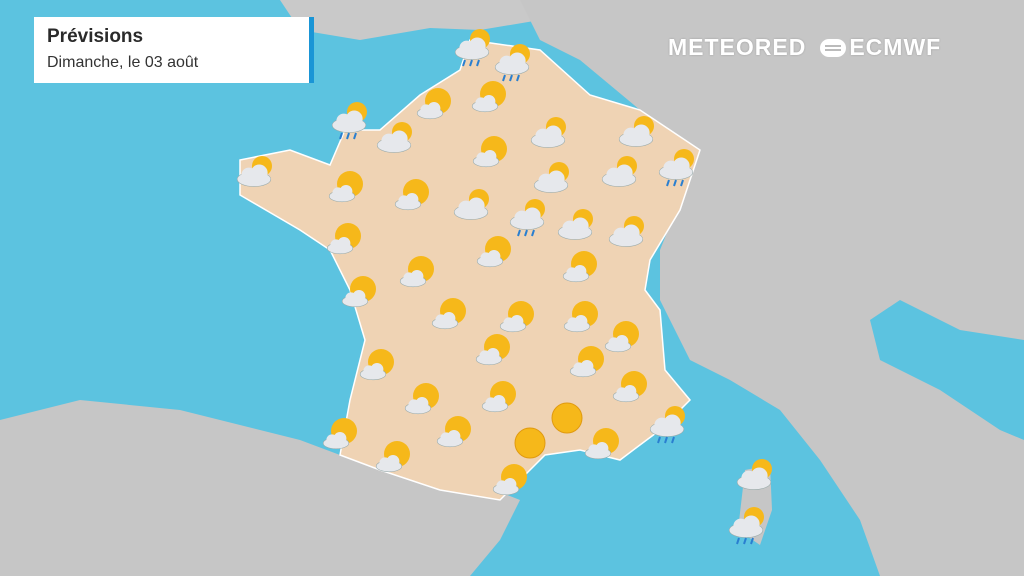 Image resolution: width=1024 pixels, height=576 pixels. I want to click on logos: METEORED ECMWF, so click(804, 47).